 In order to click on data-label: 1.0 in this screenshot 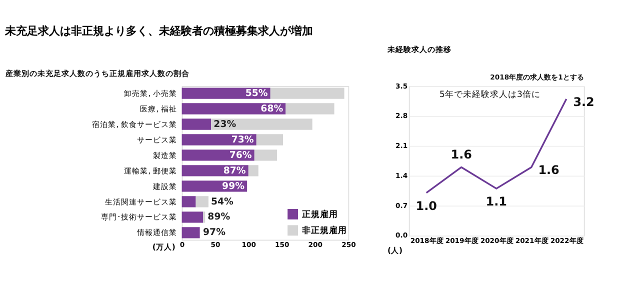, I will do `click(426, 205)`.